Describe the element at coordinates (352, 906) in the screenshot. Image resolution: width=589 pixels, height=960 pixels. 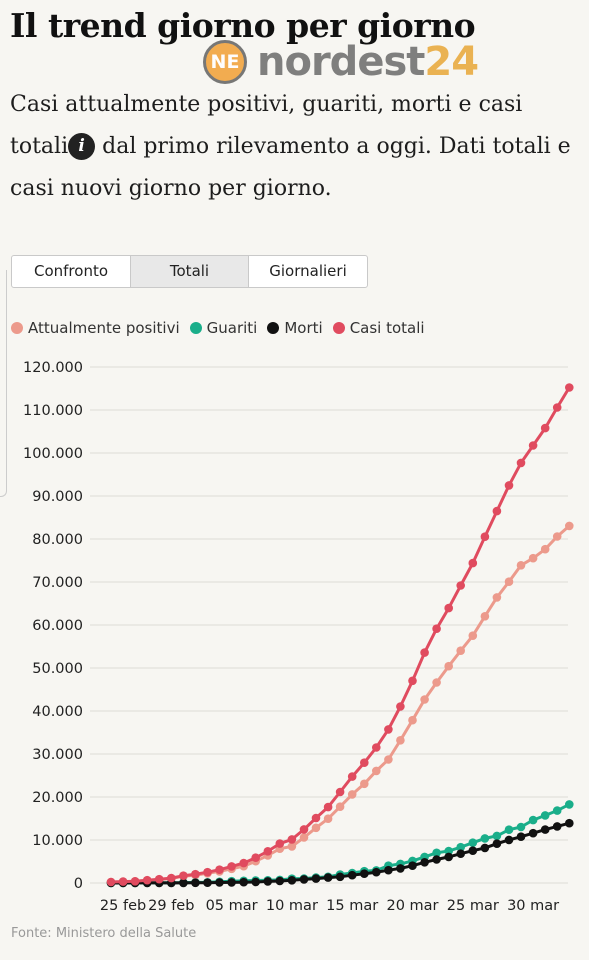
I see `x-tick-label: 15 mar` at that location.